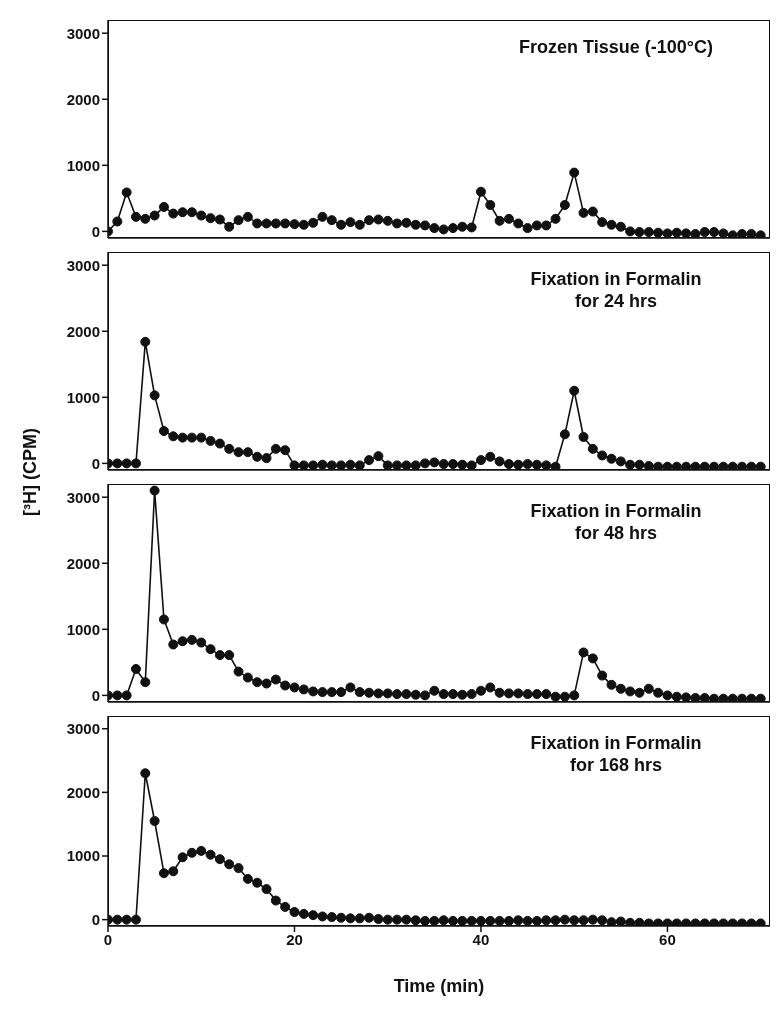 The height and width of the screenshot is (1019, 784). Describe the element at coordinates (616, 47) in the screenshot. I see `text: Frozen Tissue (-100°C)` at that location.